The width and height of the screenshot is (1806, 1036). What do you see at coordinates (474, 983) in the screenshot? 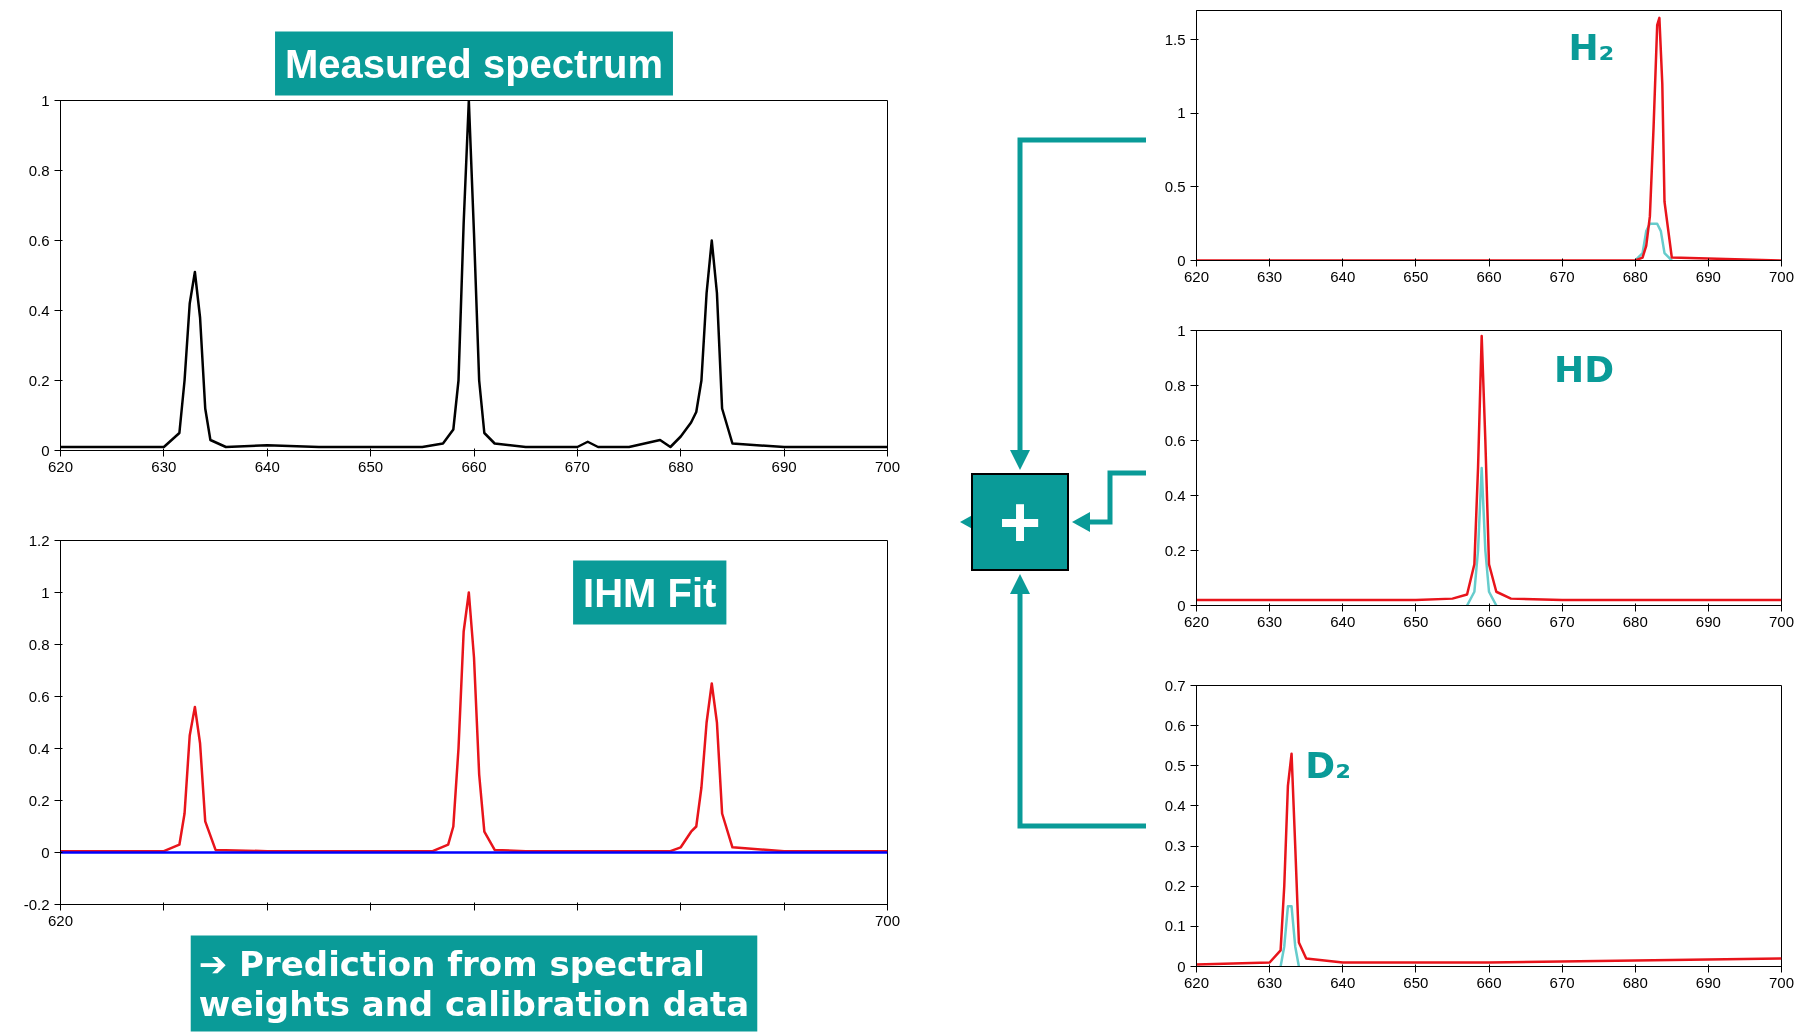
I see `text: ➔ Prediction from spectral weights and calibration data` at bounding box center [474, 983].